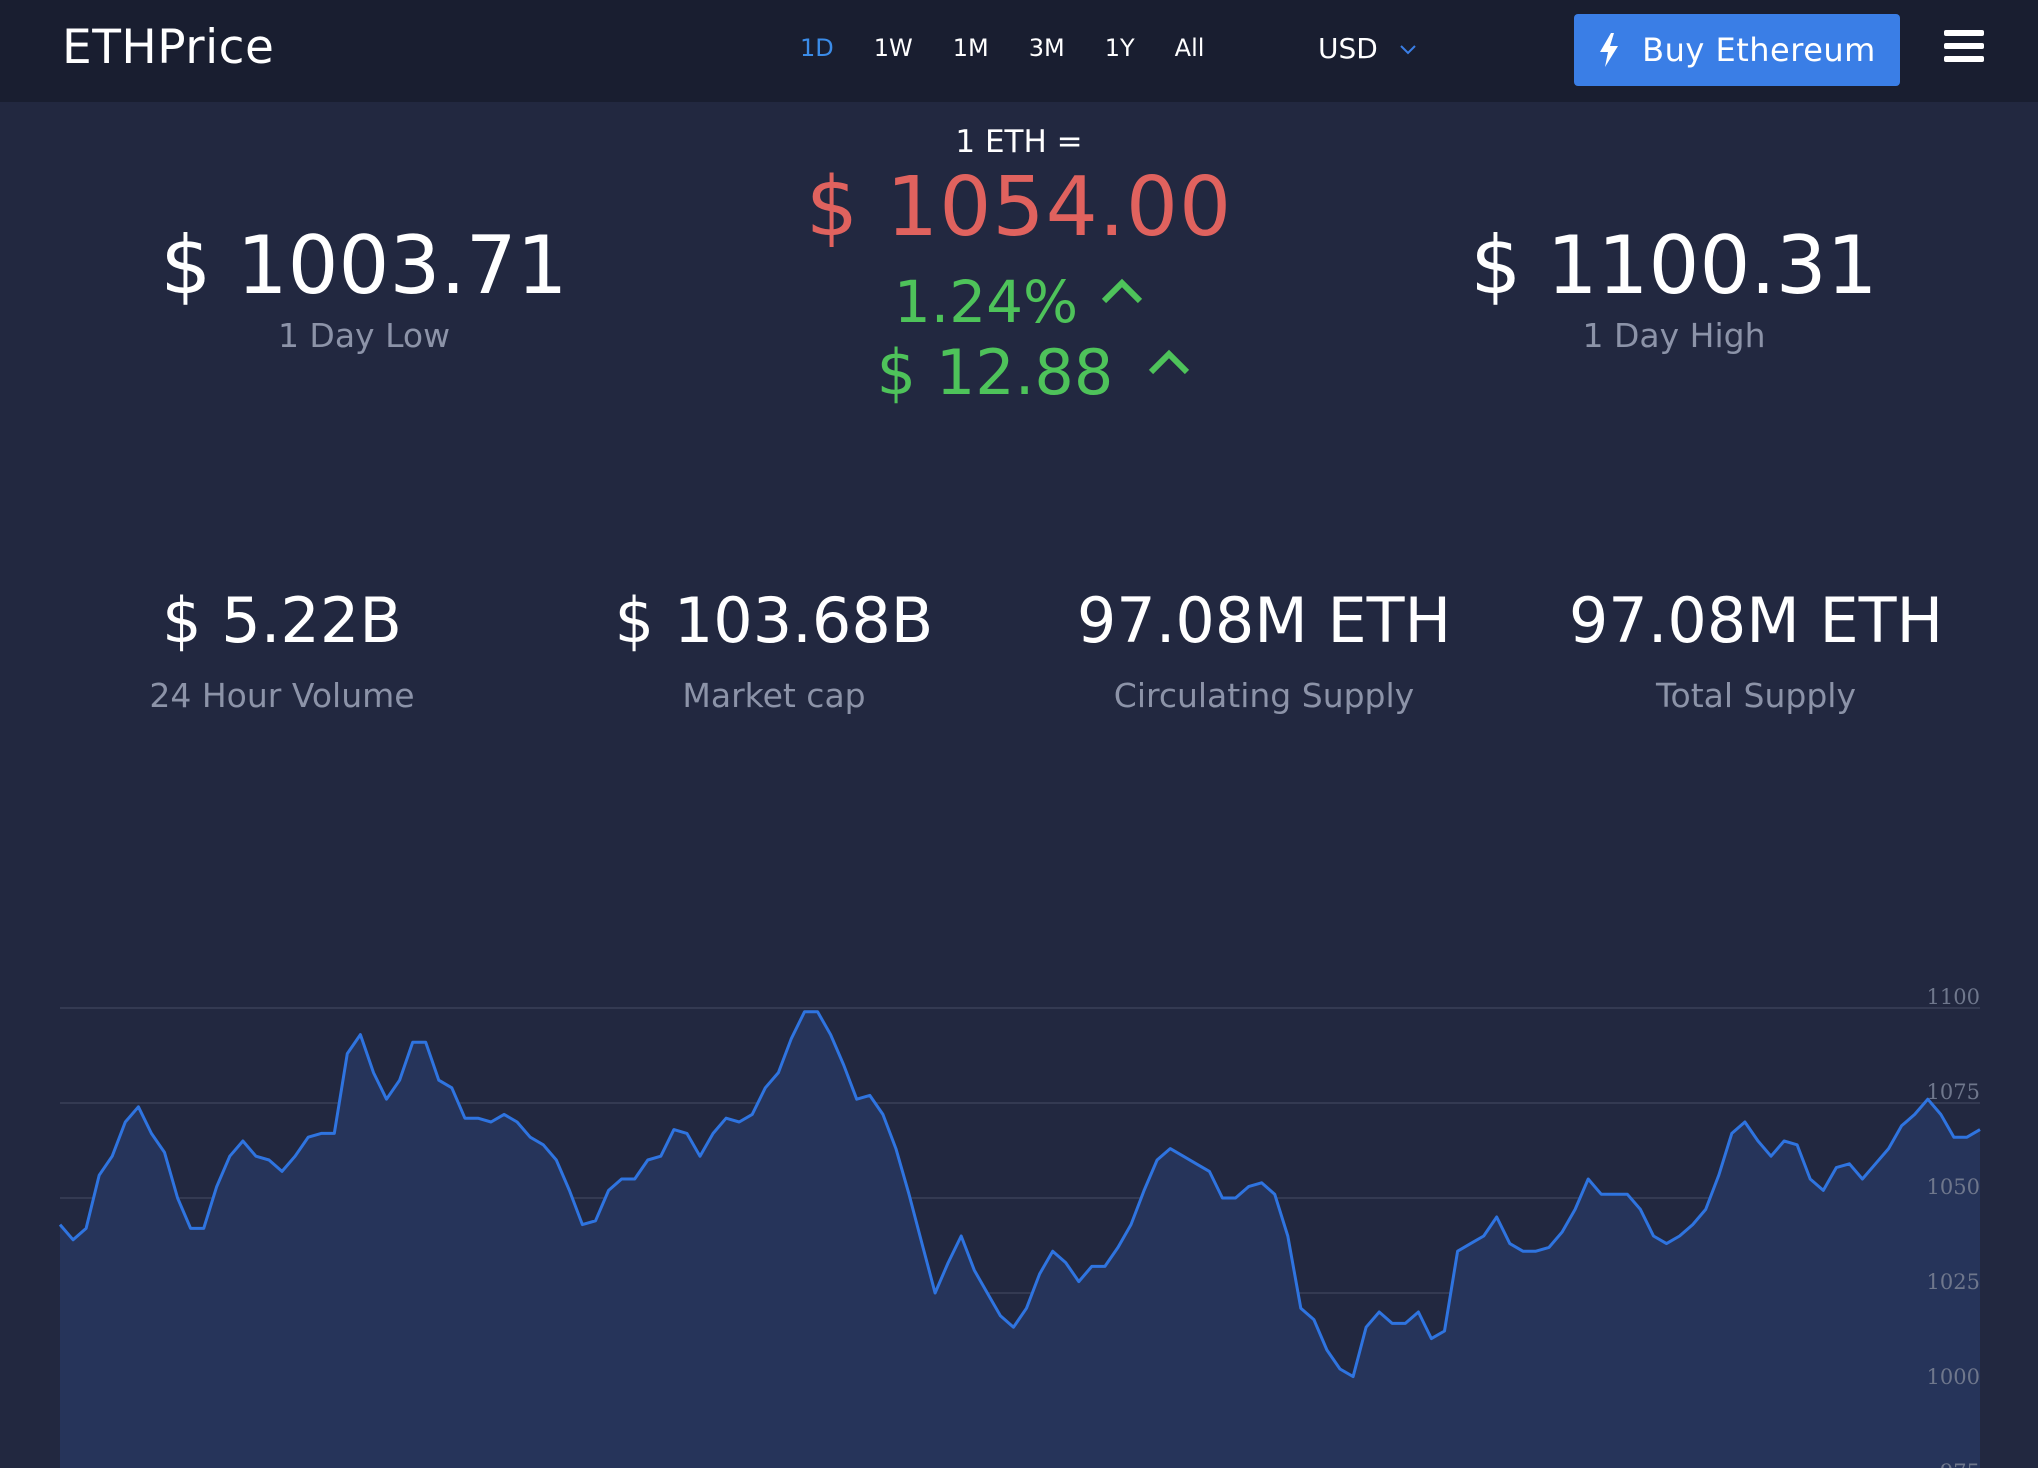 The width and height of the screenshot is (2038, 1468). What do you see at coordinates (1264, 695) in the screenshot?
I see `stat-label: Circulating Supply` at bounding box center [1264, 695].